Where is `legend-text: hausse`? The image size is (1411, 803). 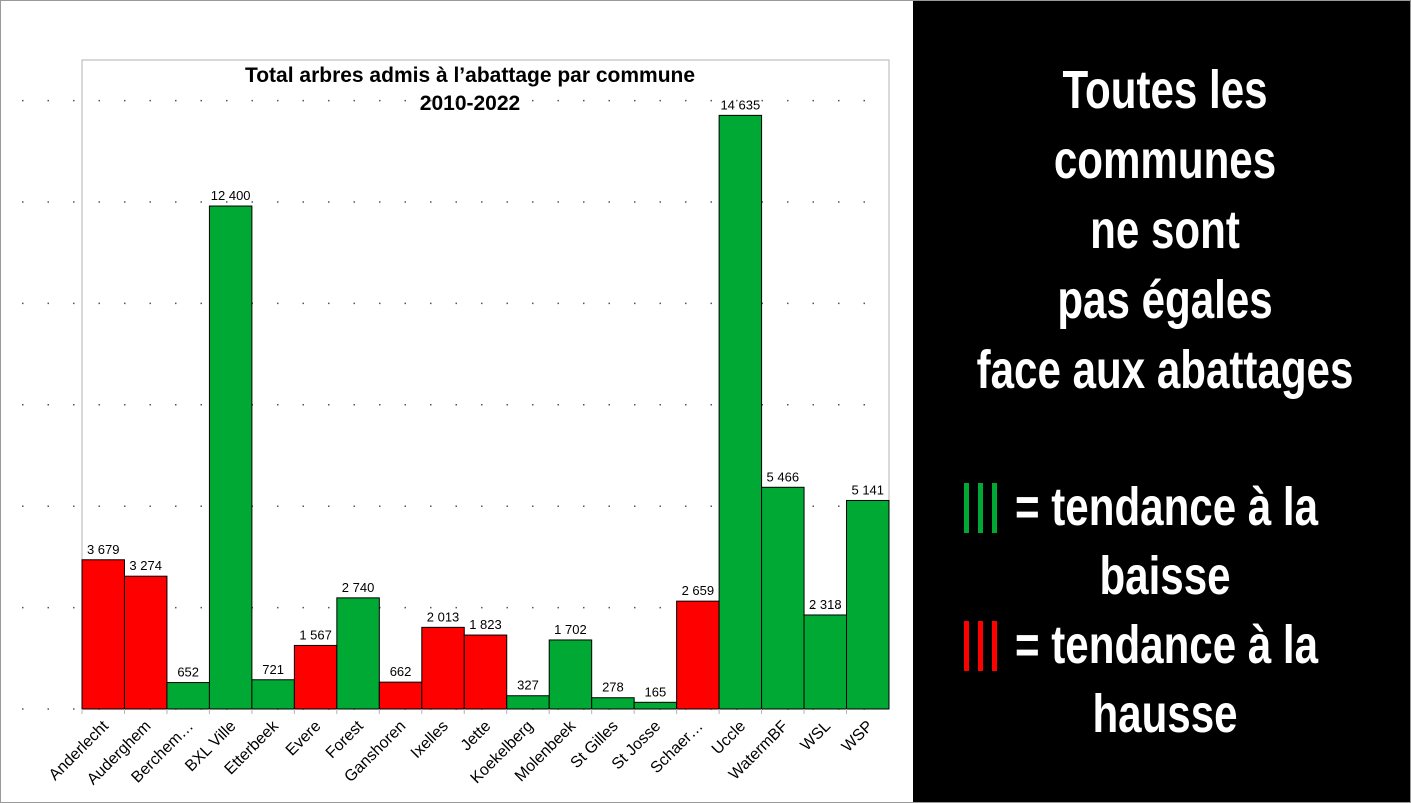 legend-text: hausse is located at coordinates (1164, 714).